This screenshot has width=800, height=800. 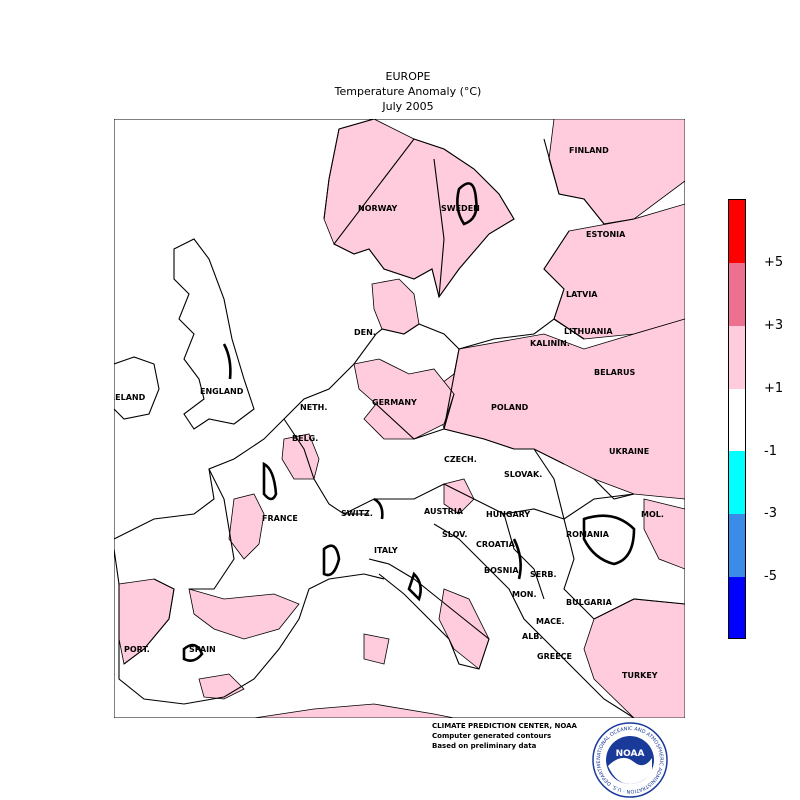 What do you see at coordinates (554, 656) in the screenshot?
I see `label-greece: GREECE` at bounding box center [554, 656].